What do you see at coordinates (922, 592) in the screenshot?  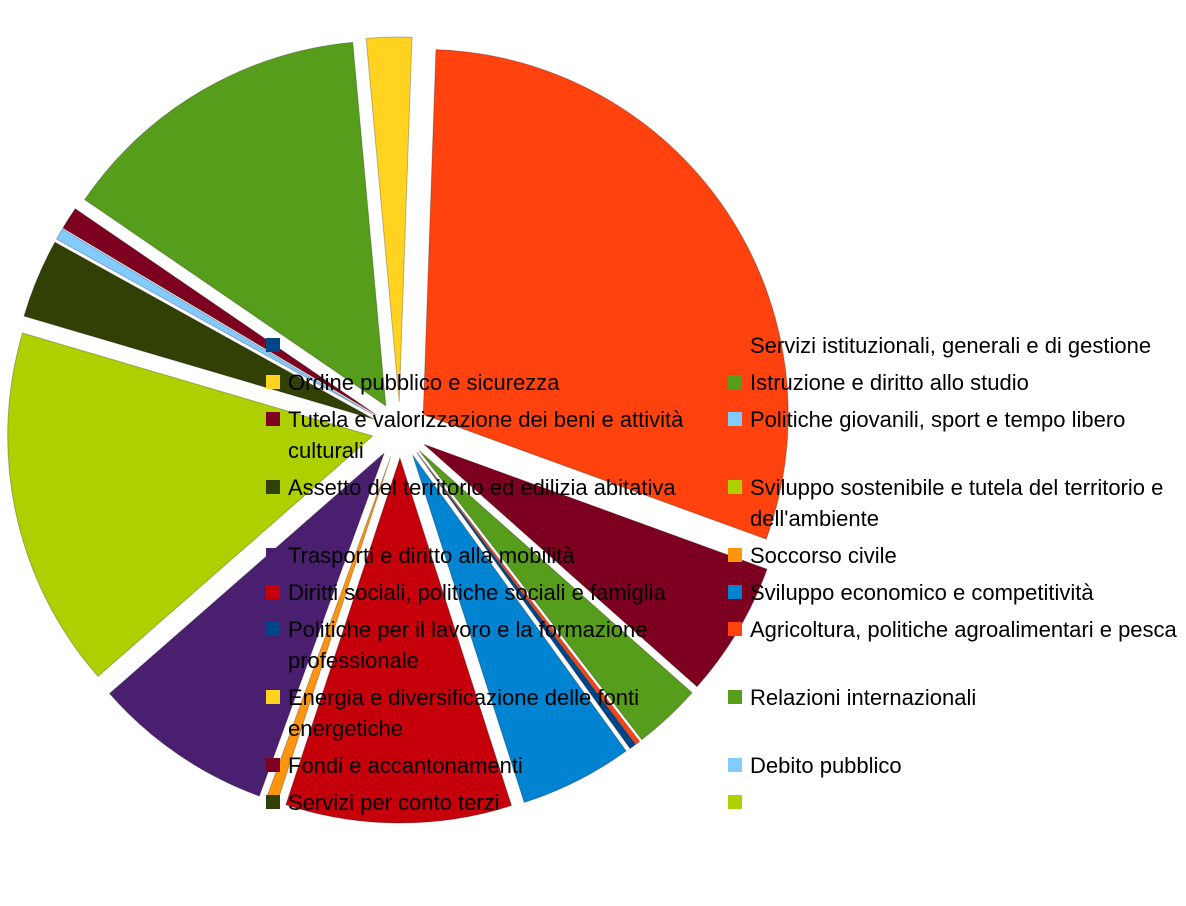 I see `legend-label: Sviluppo economico e competitività` at bounding box center [922, 592].